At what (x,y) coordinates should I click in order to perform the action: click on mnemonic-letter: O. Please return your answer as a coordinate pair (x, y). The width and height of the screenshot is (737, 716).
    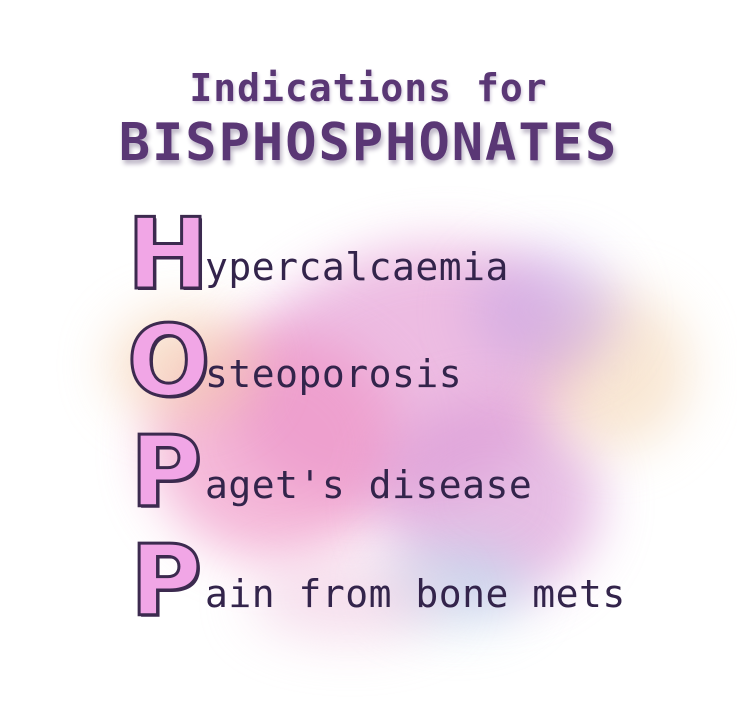
    Looking at the image, I should click on (169, 362).